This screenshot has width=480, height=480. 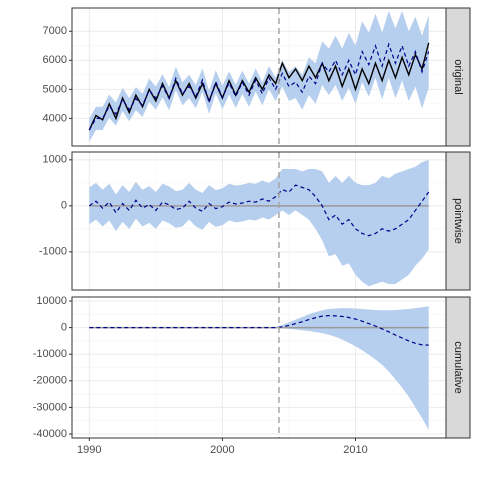 What do you see at coordinates (89, 450) in the screenshot?
I see `x-tick-label: 1990` at bounding box center [89, 450].